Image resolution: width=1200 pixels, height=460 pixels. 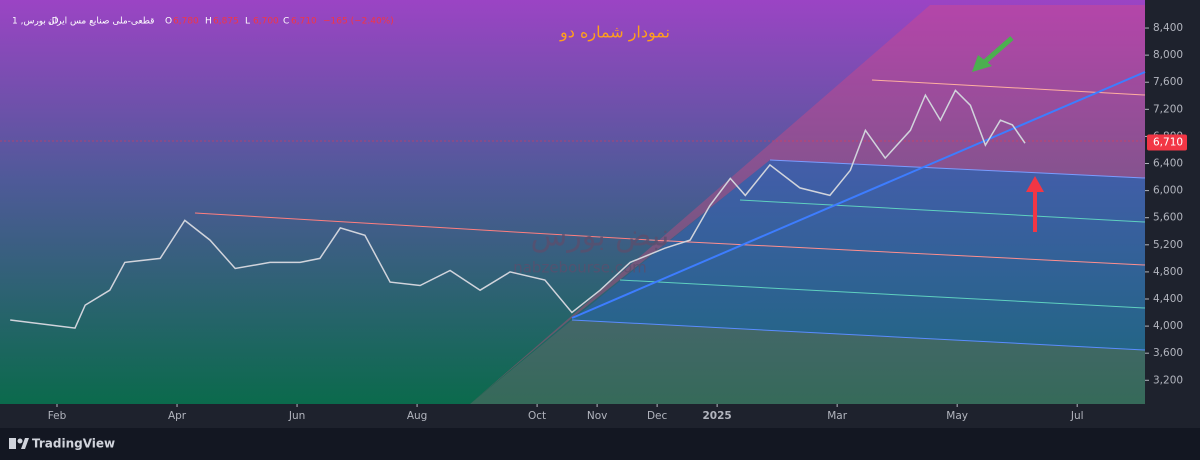 What do you see at coordinates (422, 226) in the screenshot?
I see `trend-line` at bounding box center [422, 226].